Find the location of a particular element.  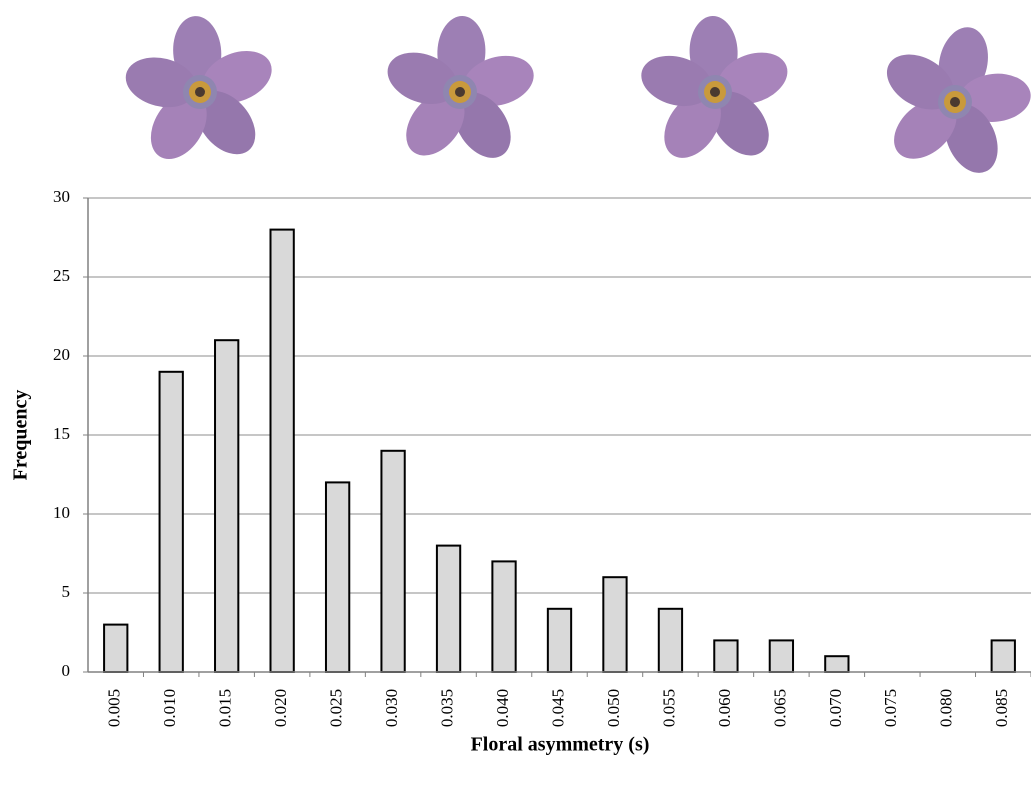

y-tick-label: 20 is located at coordinates (61, 354).